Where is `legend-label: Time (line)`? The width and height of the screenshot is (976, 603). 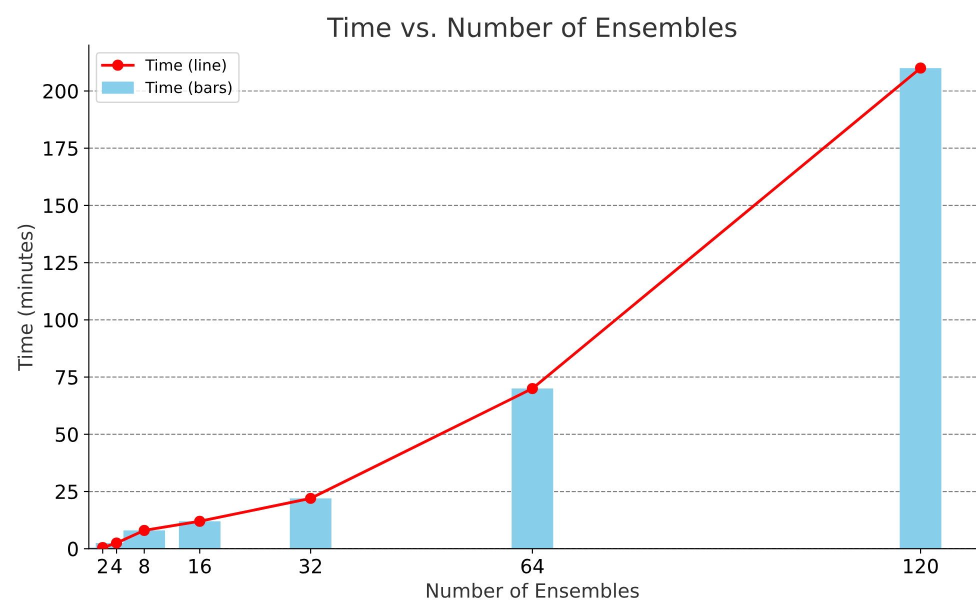
legend-label: Time (line) is located at coordinates (185, 65).